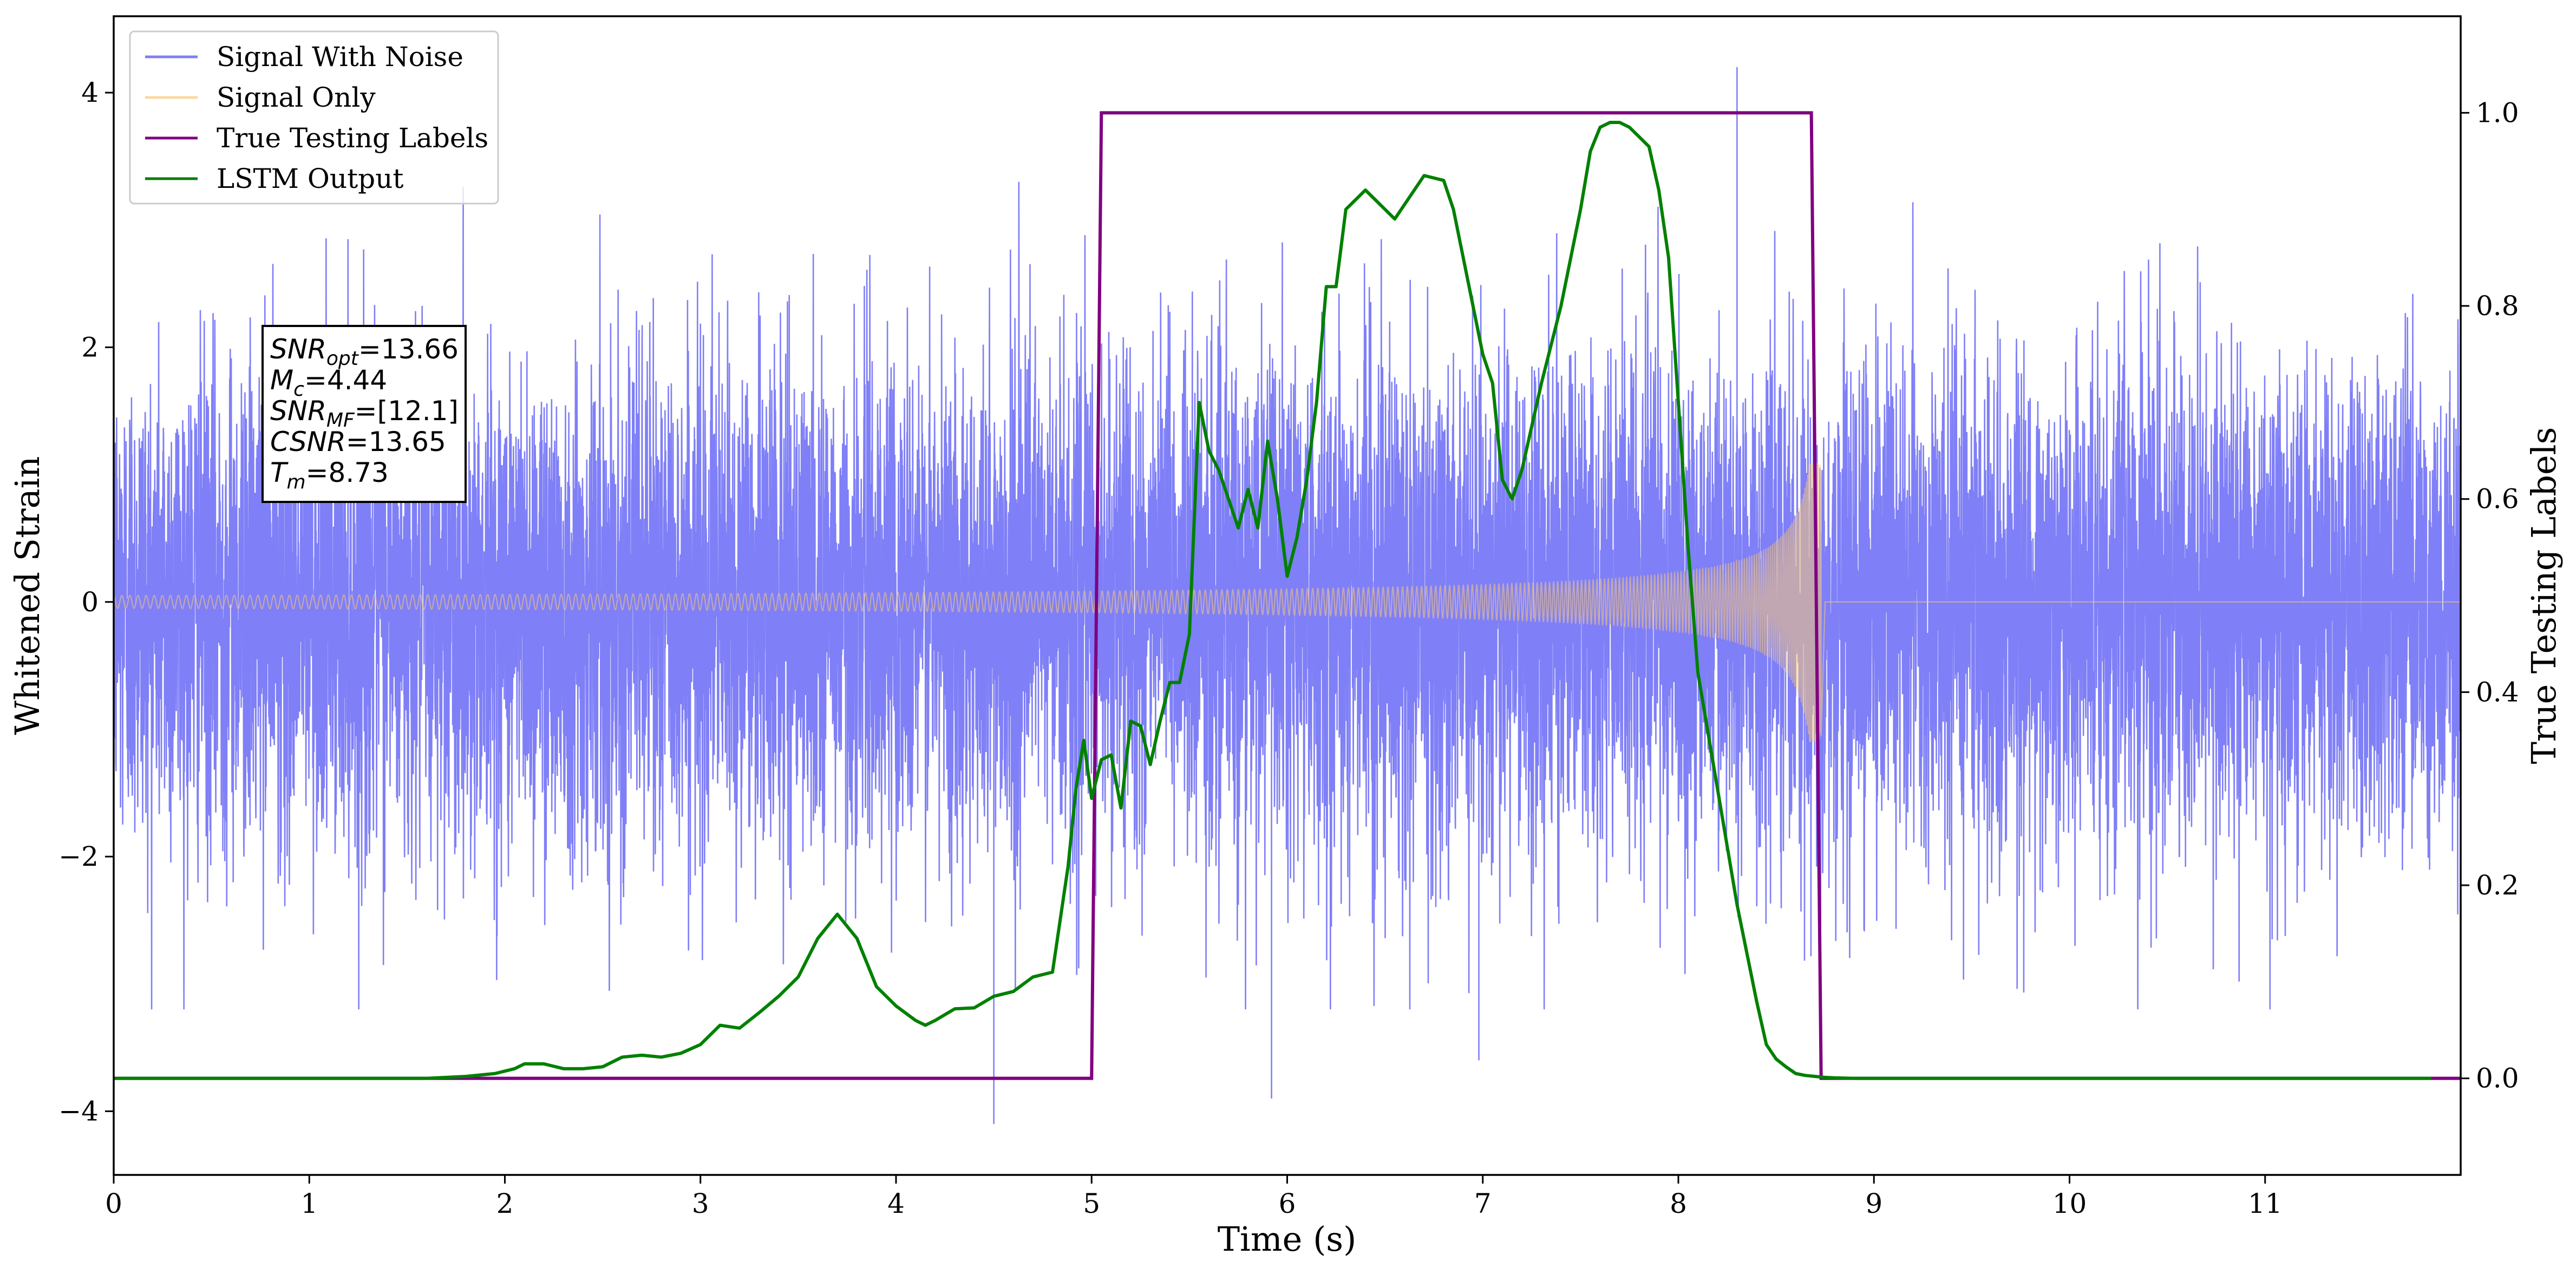 The width and height of the screenshot is (2576, 1274). I want to click on annotation-subscript: MF, so click(341, 420).